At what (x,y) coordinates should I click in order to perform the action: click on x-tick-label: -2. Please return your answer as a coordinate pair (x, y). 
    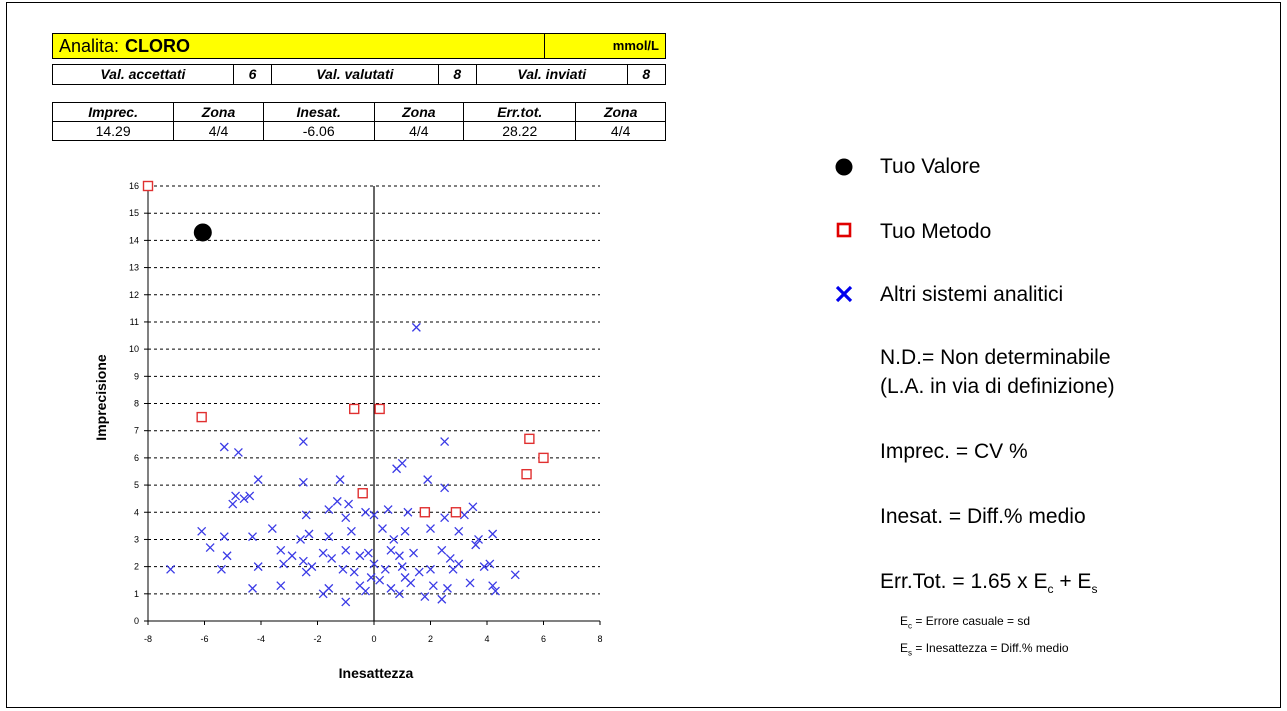
    Looking at the image, I should click on (317, 639).